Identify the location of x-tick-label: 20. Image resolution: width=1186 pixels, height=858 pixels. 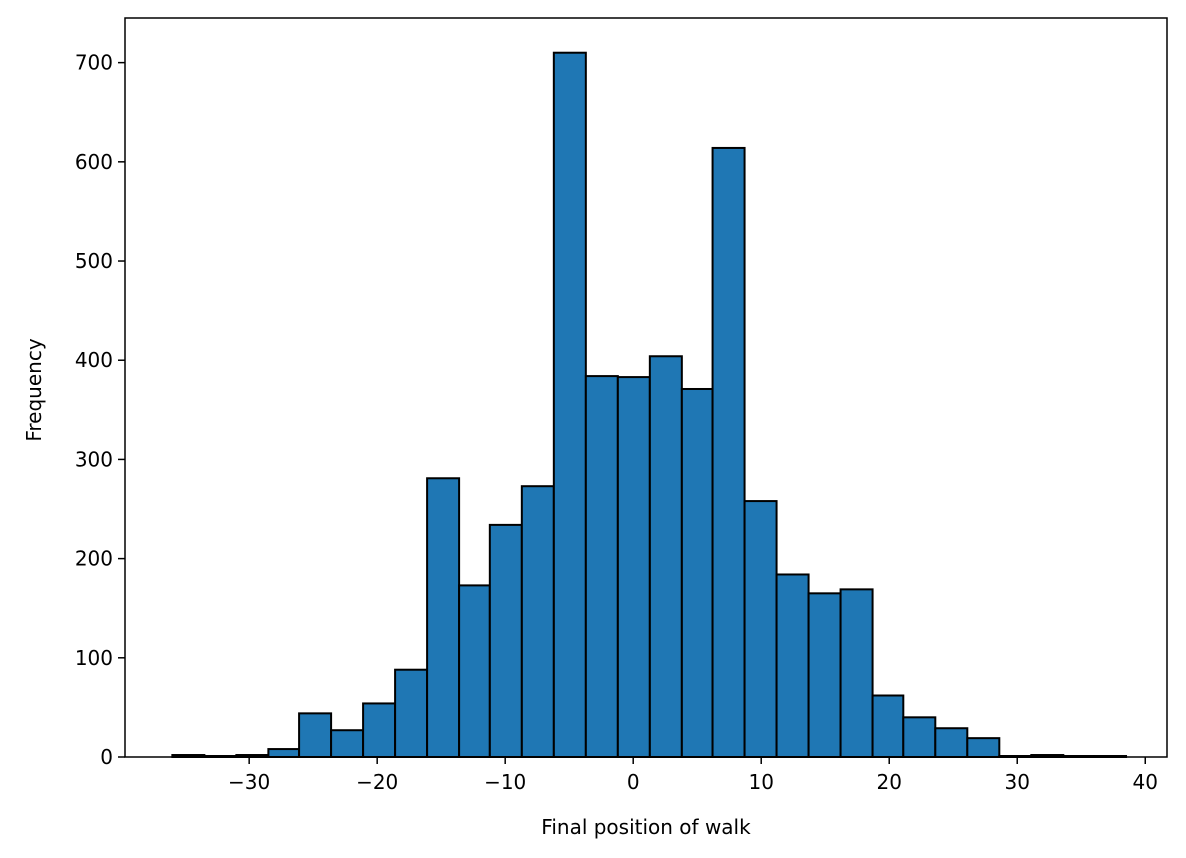
(888, 782).